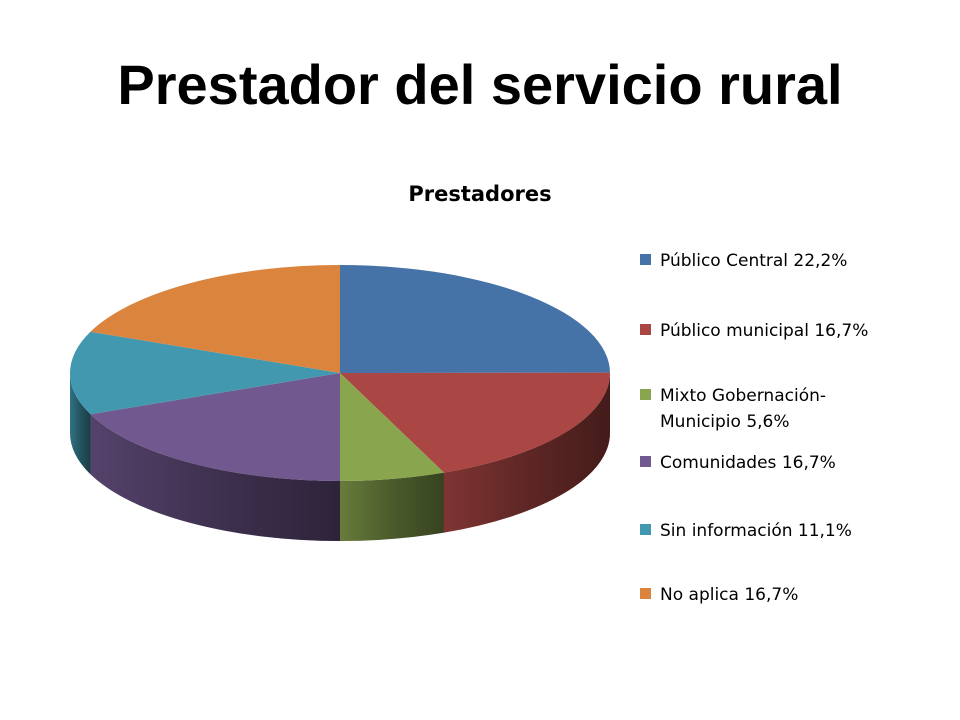  I want to click on legend-label: Comunidades 16,7%, so click(748, 463).